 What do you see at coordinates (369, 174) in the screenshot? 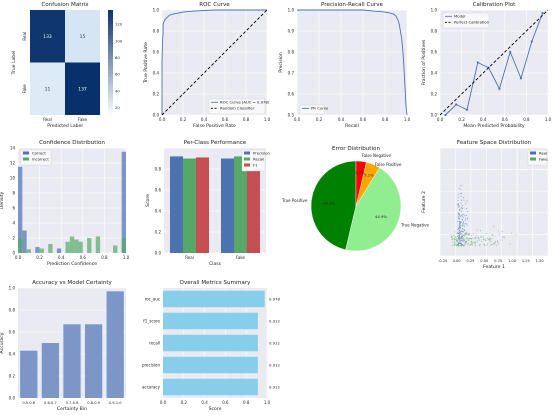
I see `slice-percent: 5.1%` at bounding box center [369, 174].